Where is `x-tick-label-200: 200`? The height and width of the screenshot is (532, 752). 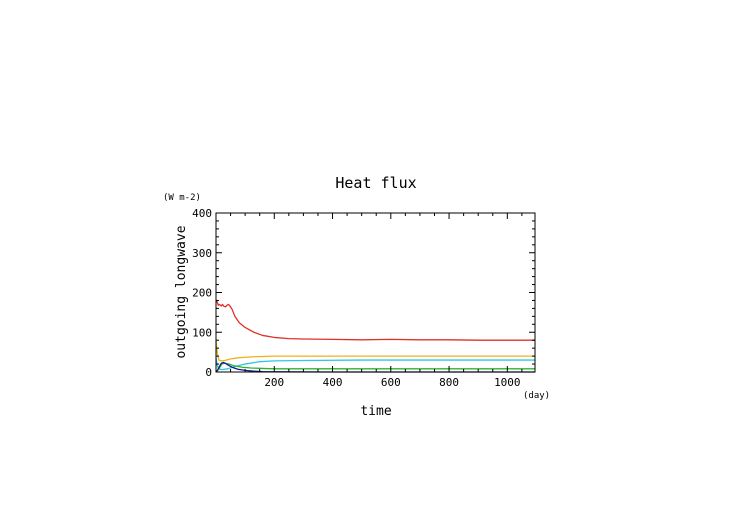 x-tick-label-200: 200 is located at coordinates (274, 382).